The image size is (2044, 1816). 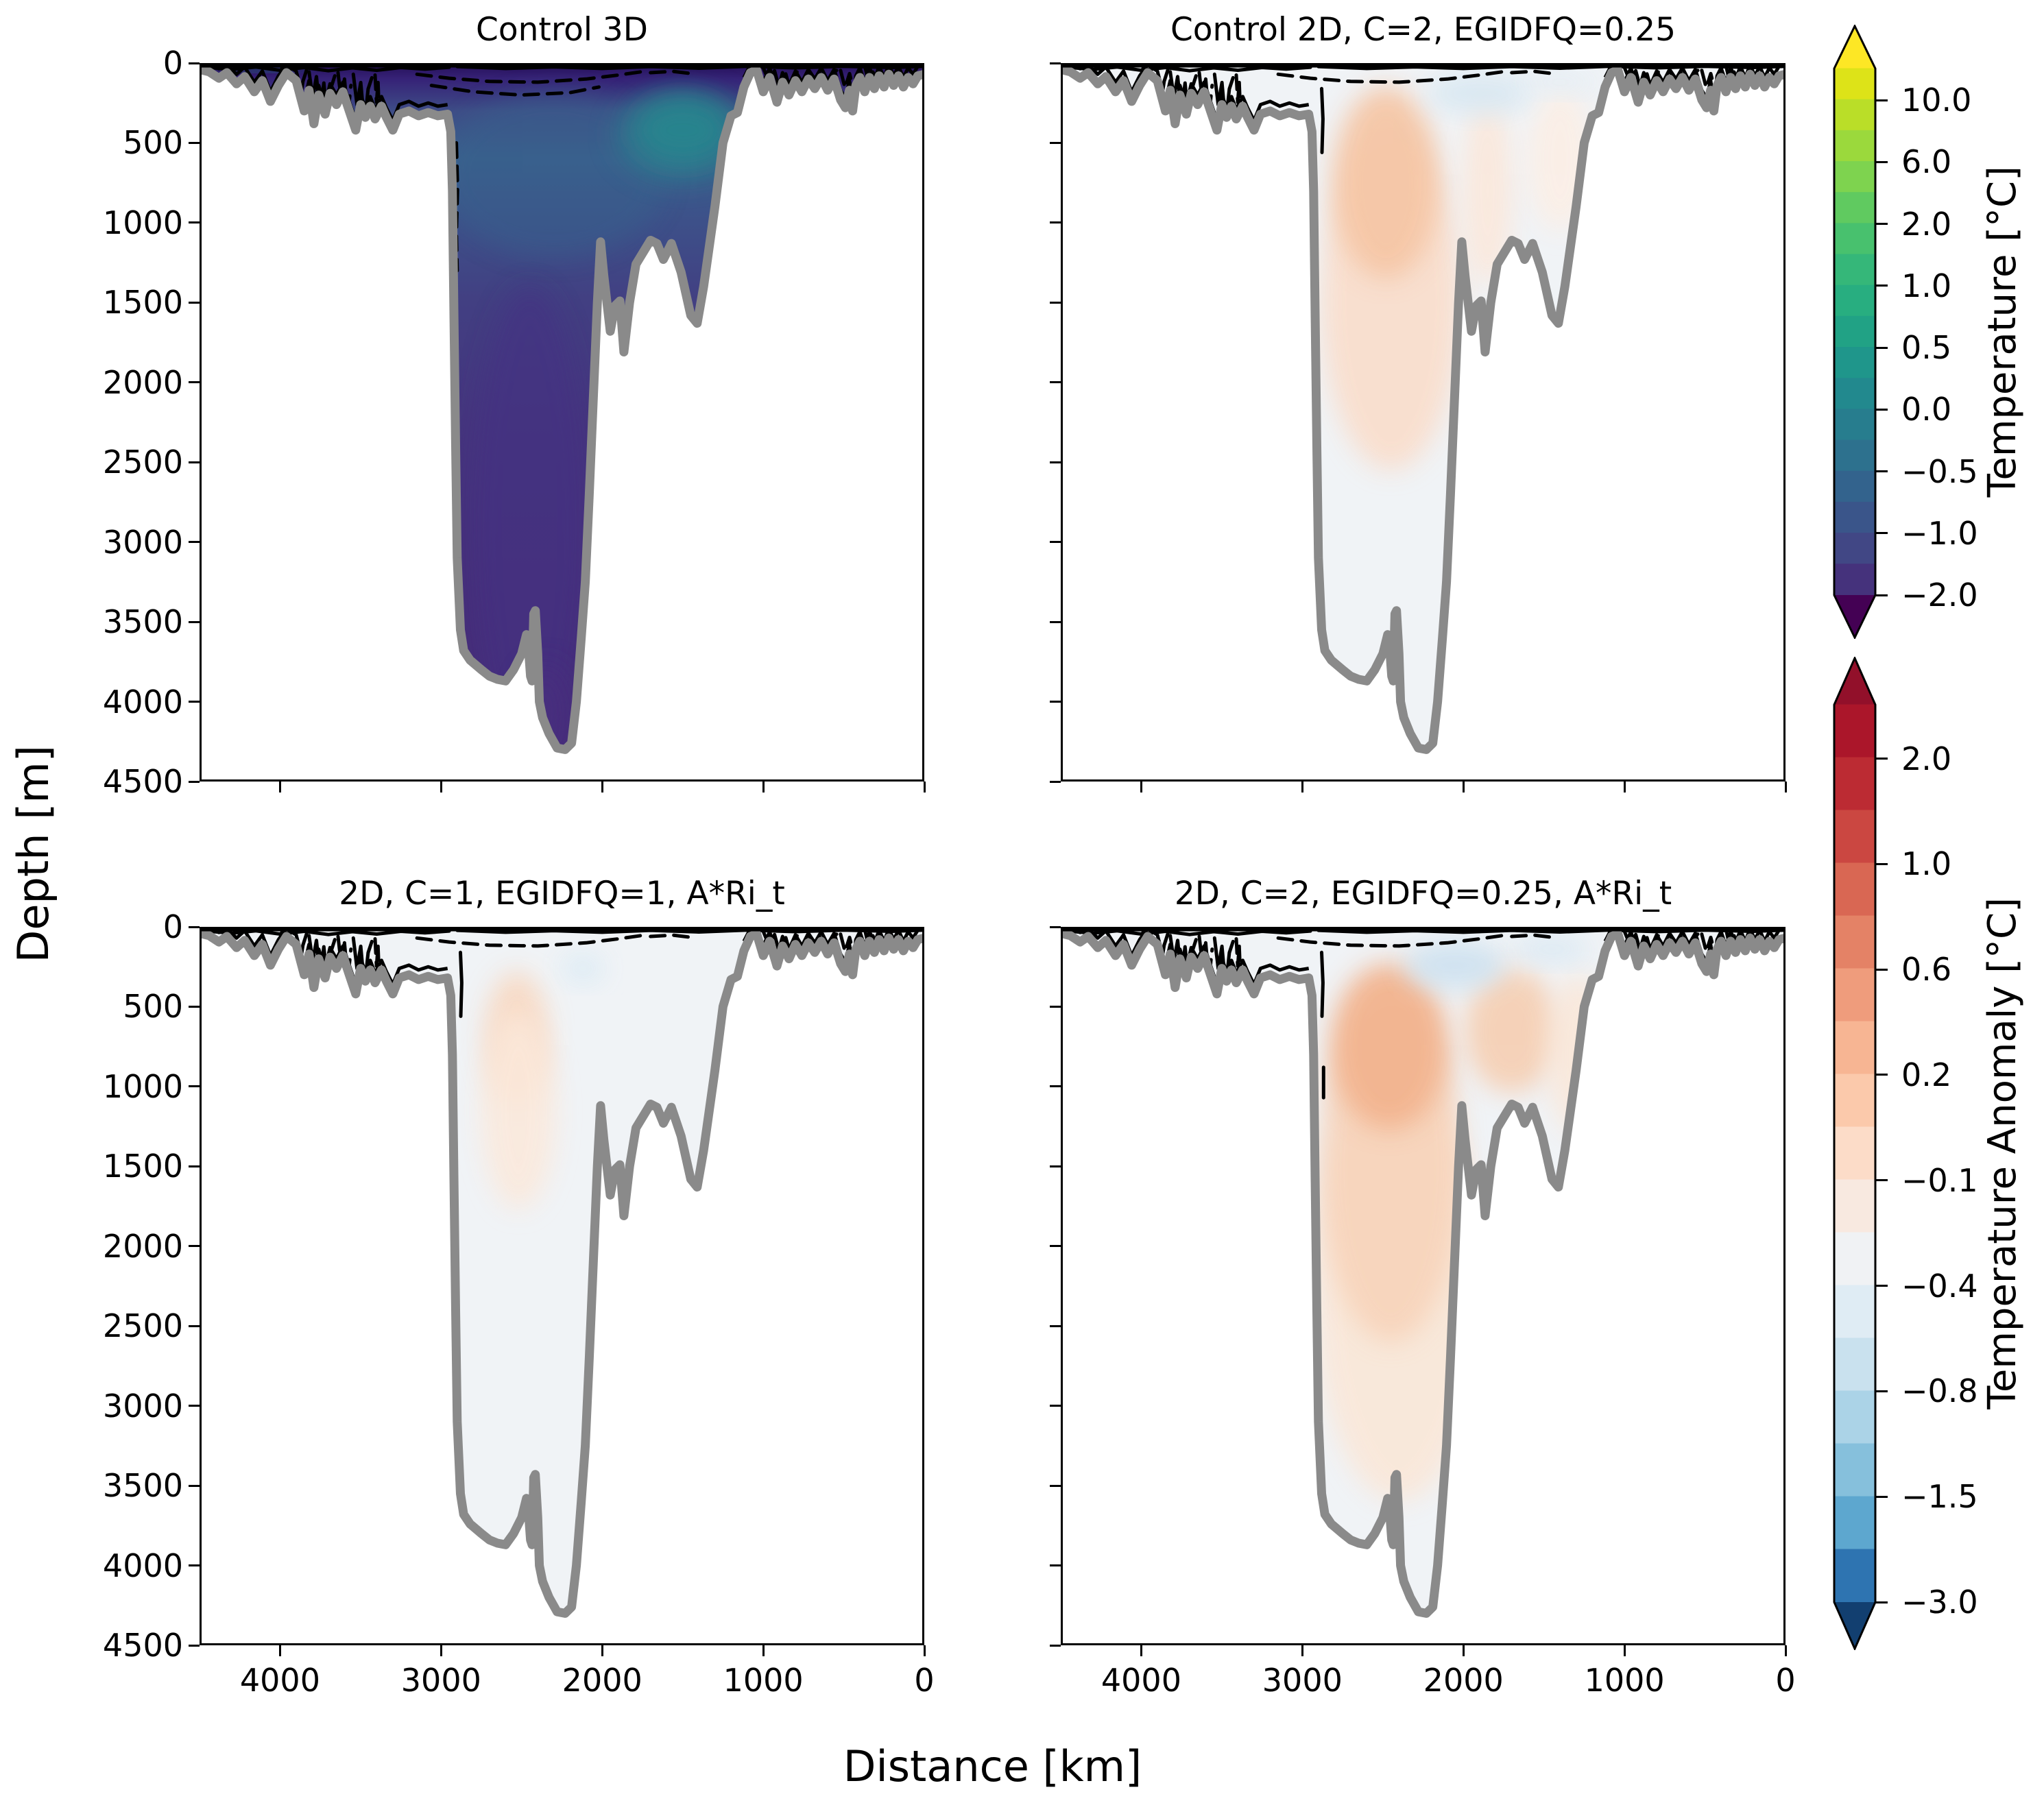 I want to click on colorbar-under-arrow, so click(x=1854, y=616).